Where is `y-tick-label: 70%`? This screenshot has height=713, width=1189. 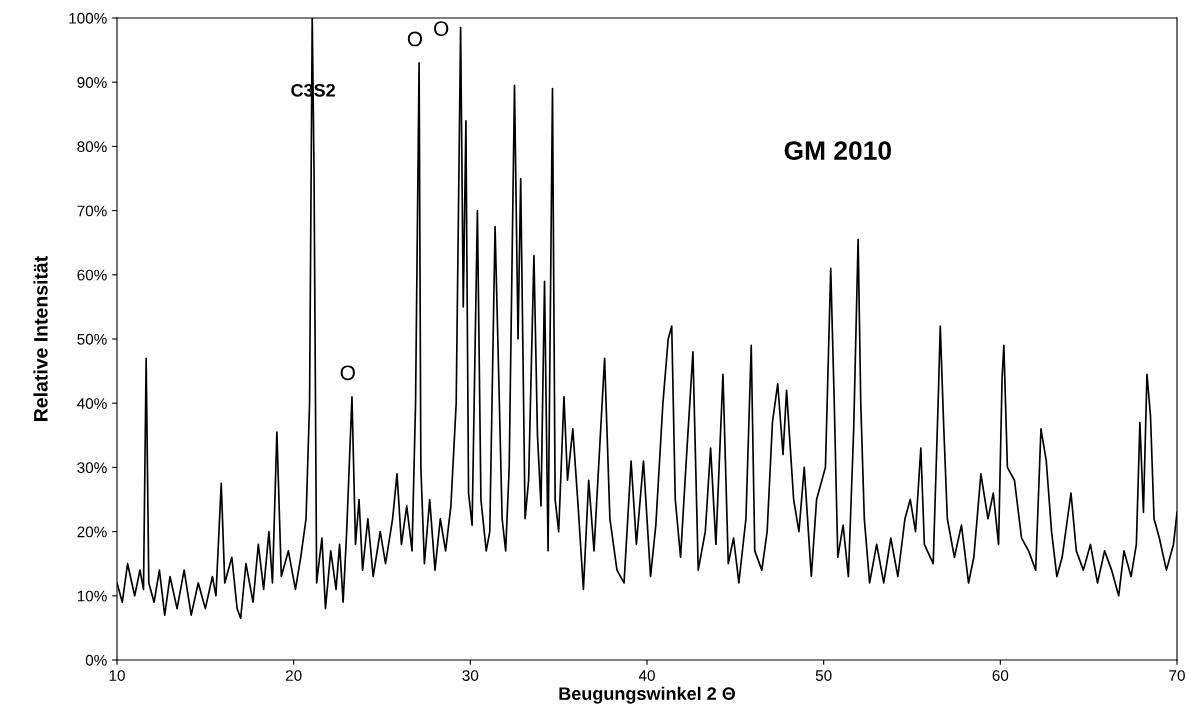 y-tick-label: 70% is located at coordinates (92, 211).